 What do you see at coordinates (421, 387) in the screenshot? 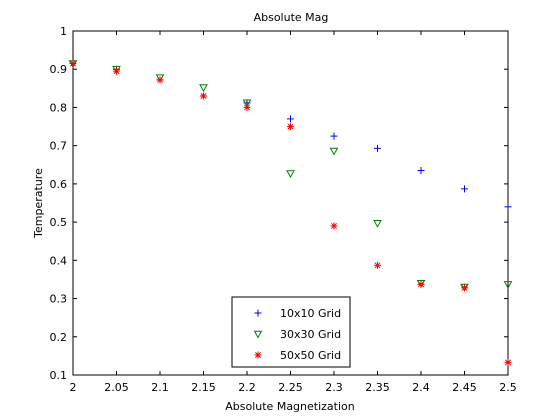
I see `x-tick-label: 2.4` at bounding box center [421, 387].